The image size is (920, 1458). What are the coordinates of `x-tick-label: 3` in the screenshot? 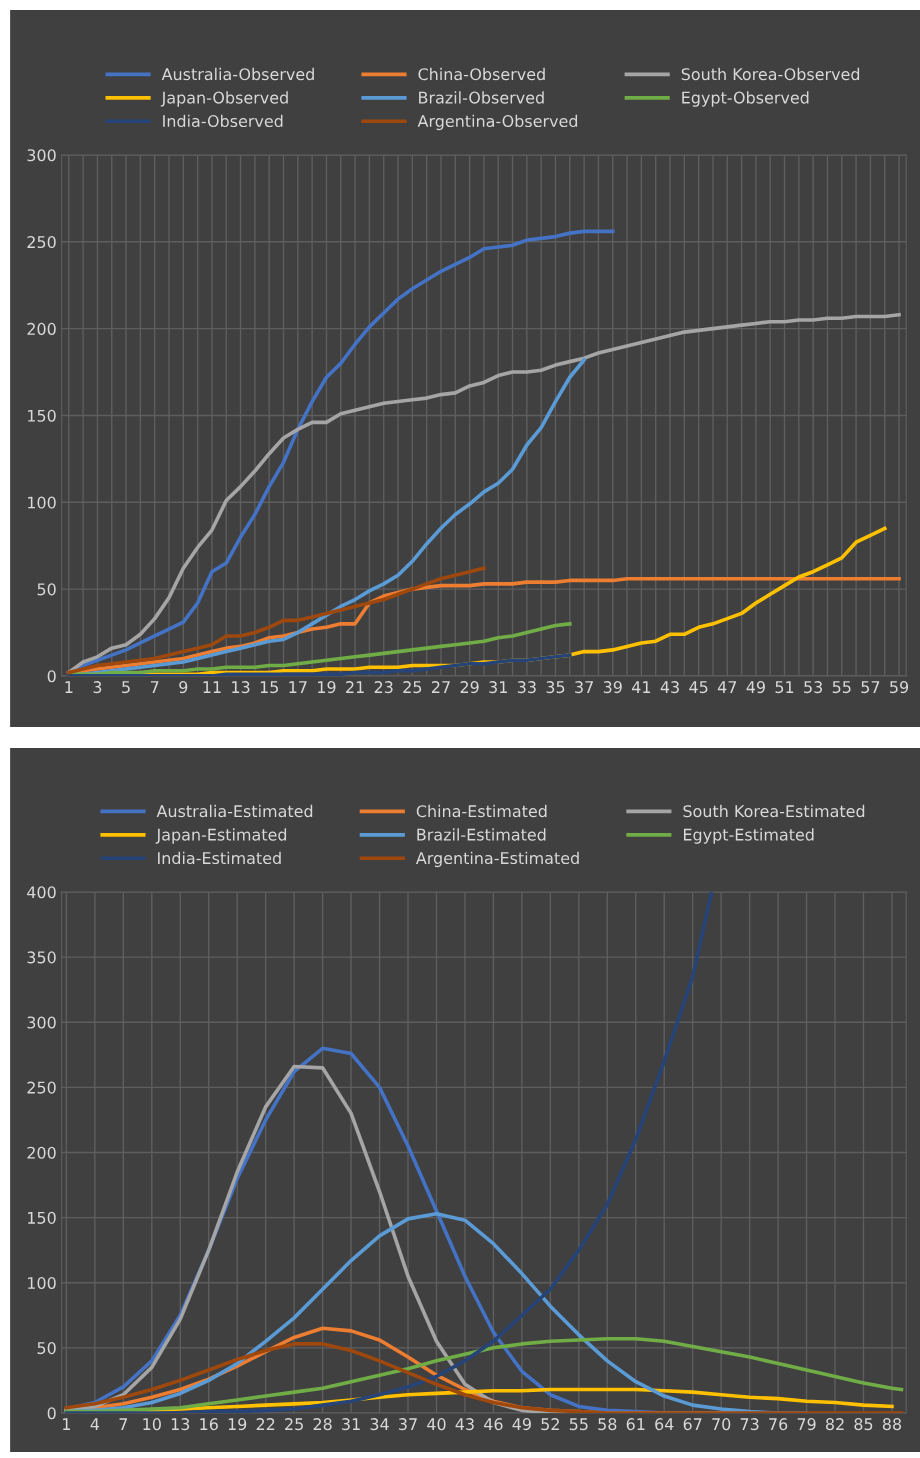 It's located at (97, 687).